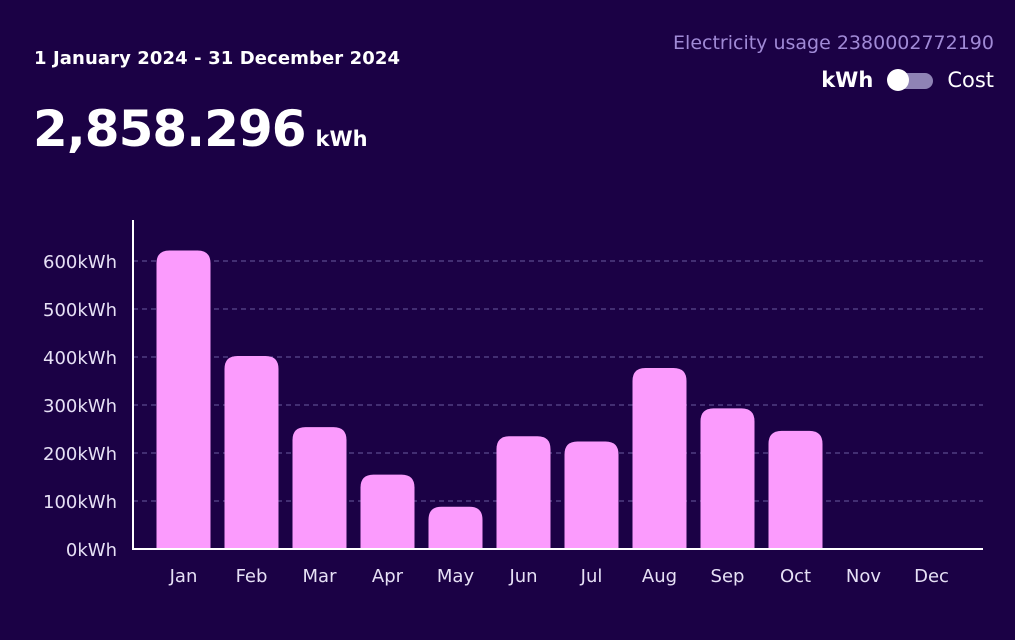  What do you see at coordinates (591, 495) in the screenshot?
I see `bar-jul` at bounding box center [591, 495].